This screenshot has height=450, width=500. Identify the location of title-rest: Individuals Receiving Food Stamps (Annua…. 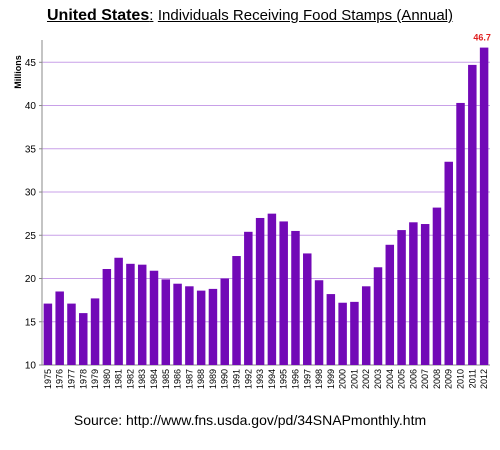
(305, 15).